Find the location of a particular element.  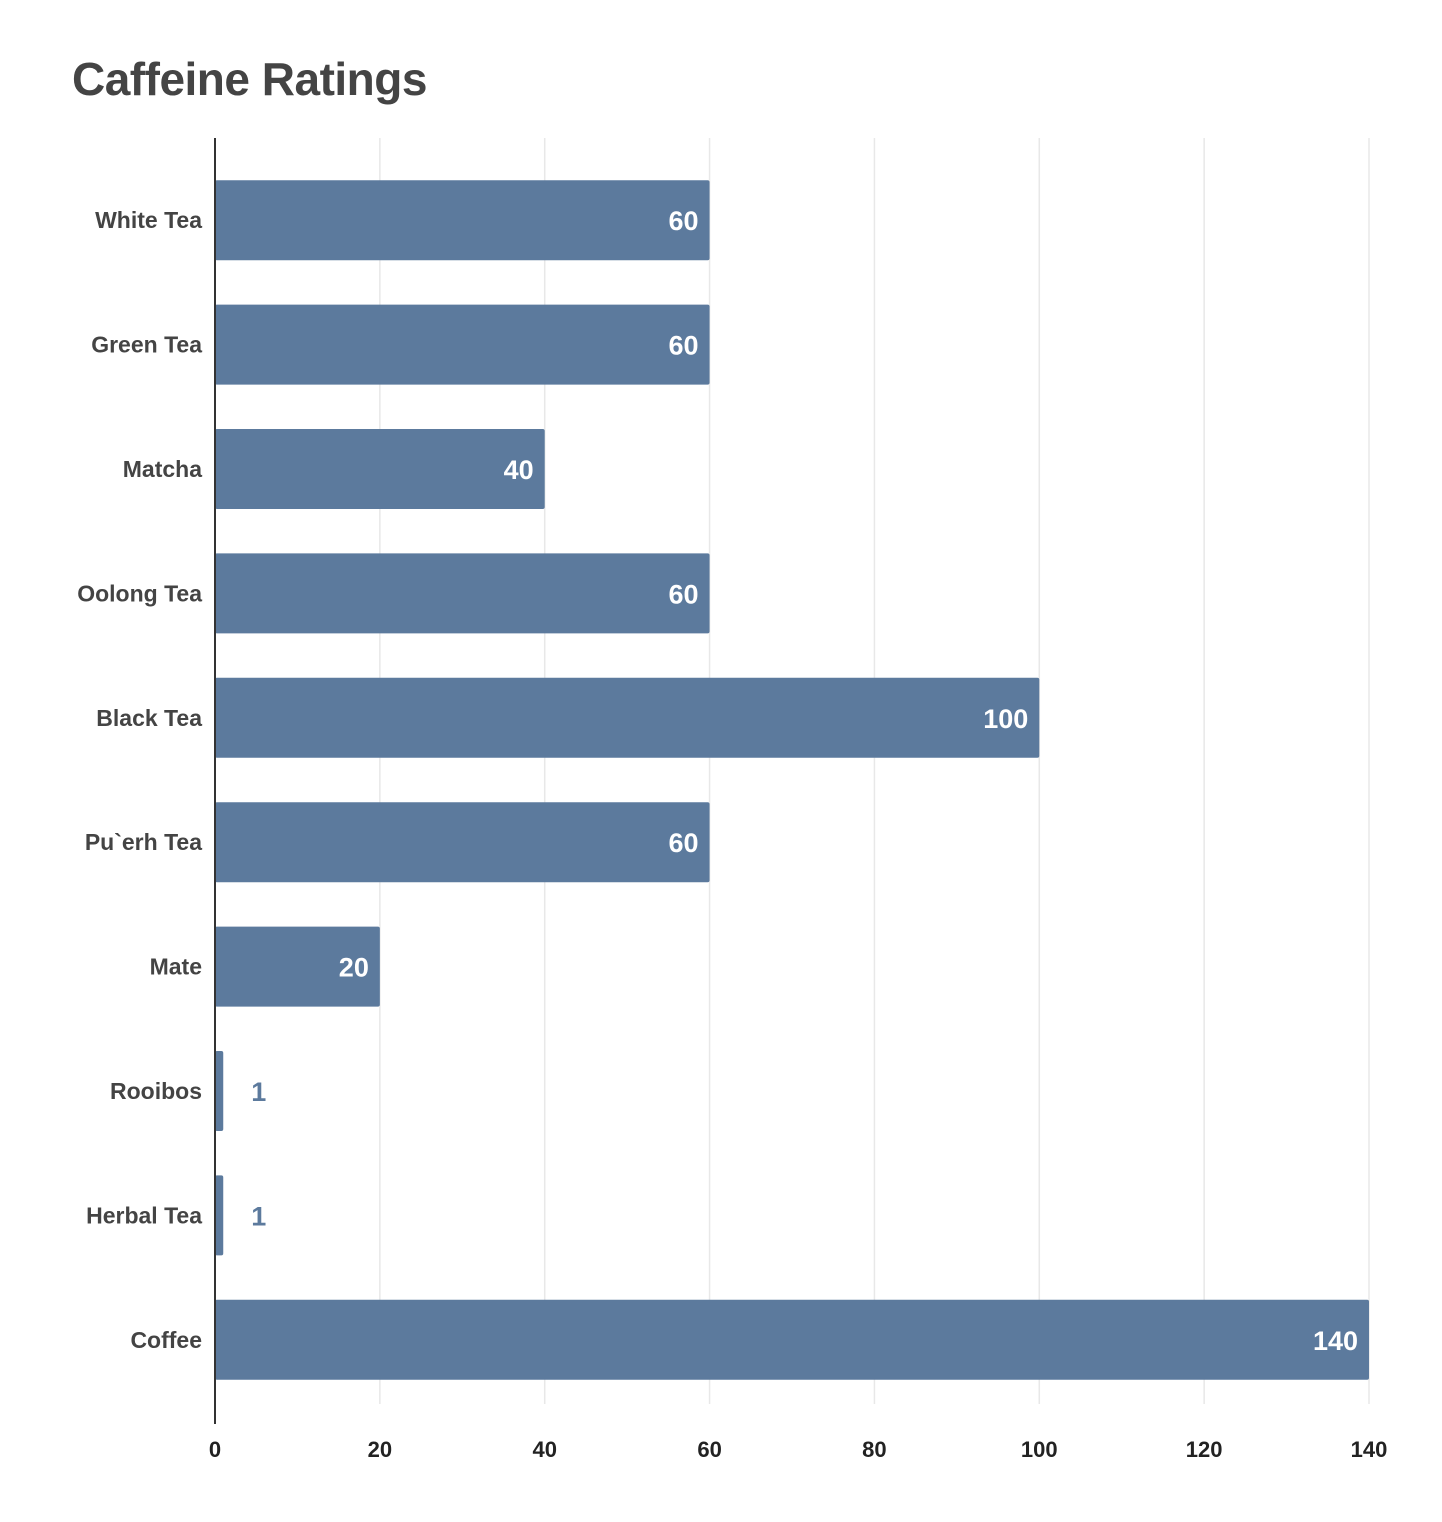

data-label: 40 is located at coordinates (519, 470).